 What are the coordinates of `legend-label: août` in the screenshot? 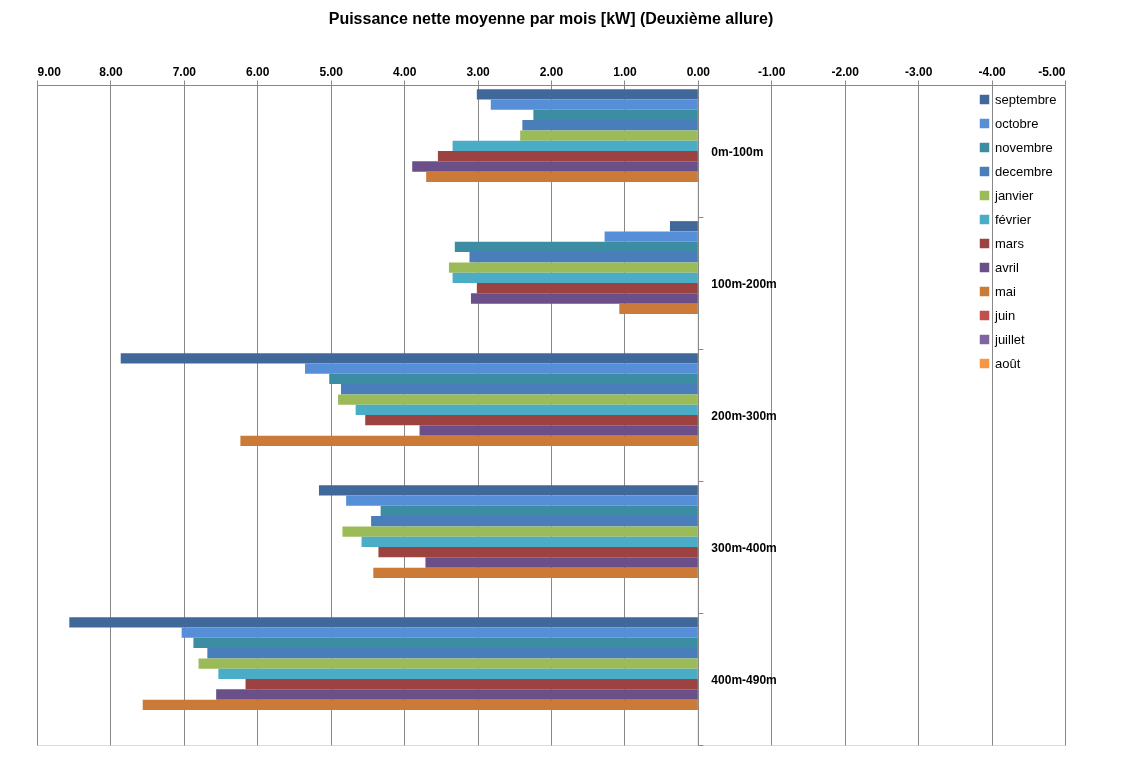 It's located at (1008, 363).